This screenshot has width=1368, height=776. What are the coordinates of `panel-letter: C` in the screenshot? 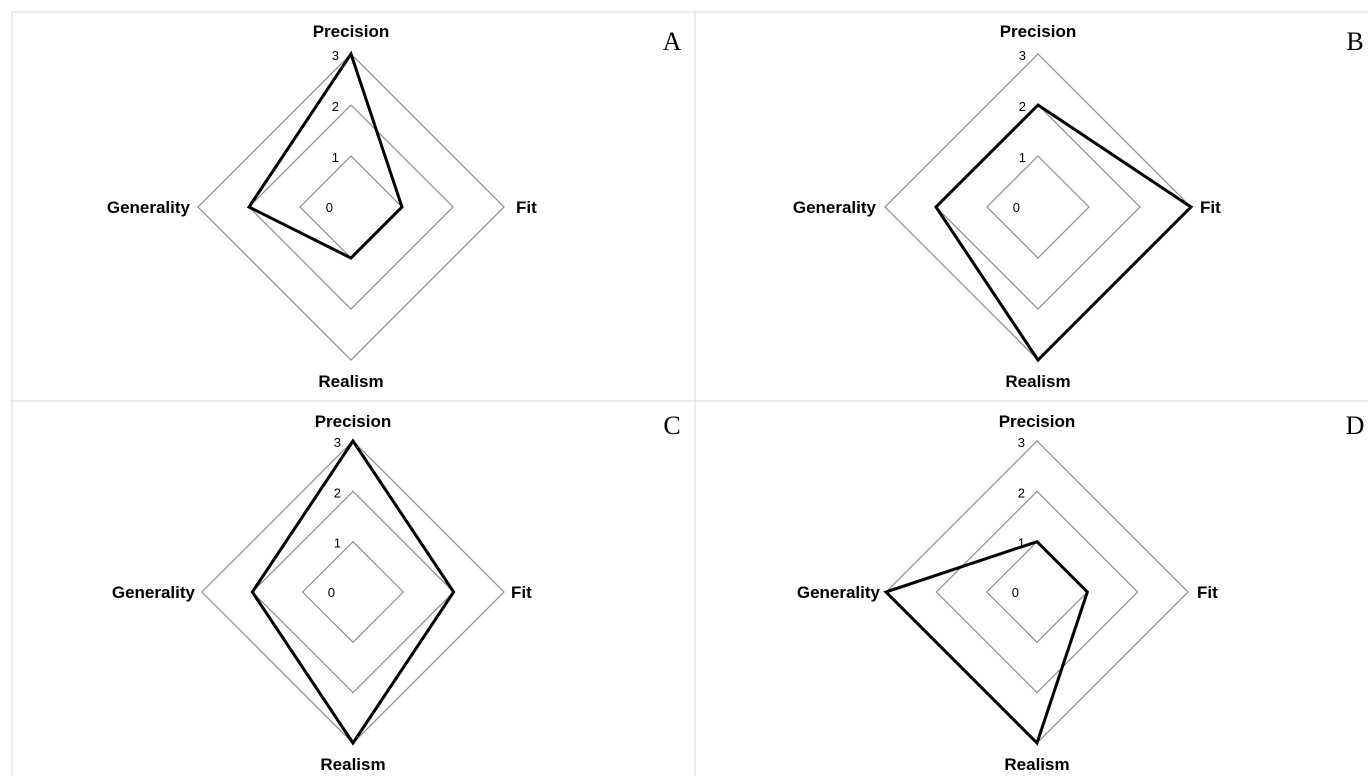 It's located at (671, 425).